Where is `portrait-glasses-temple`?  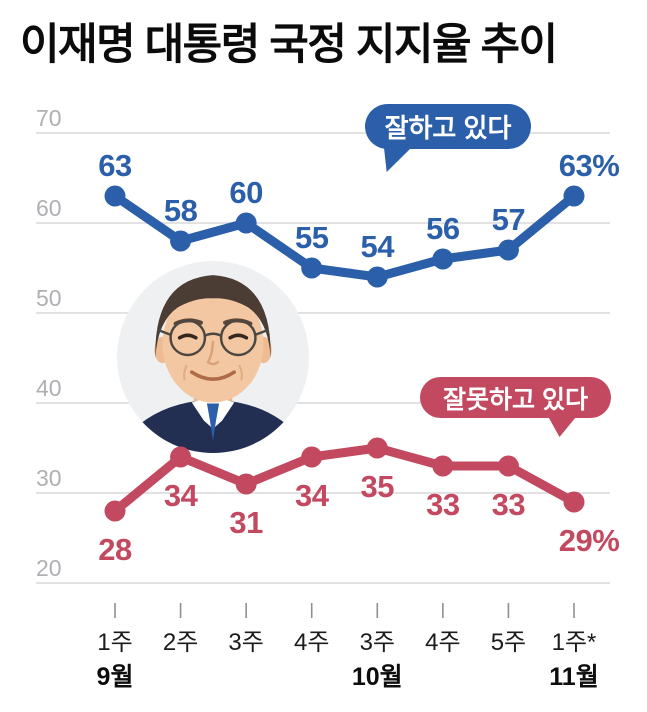 portrait-glasses-temple is located at coordinates (213, 332).